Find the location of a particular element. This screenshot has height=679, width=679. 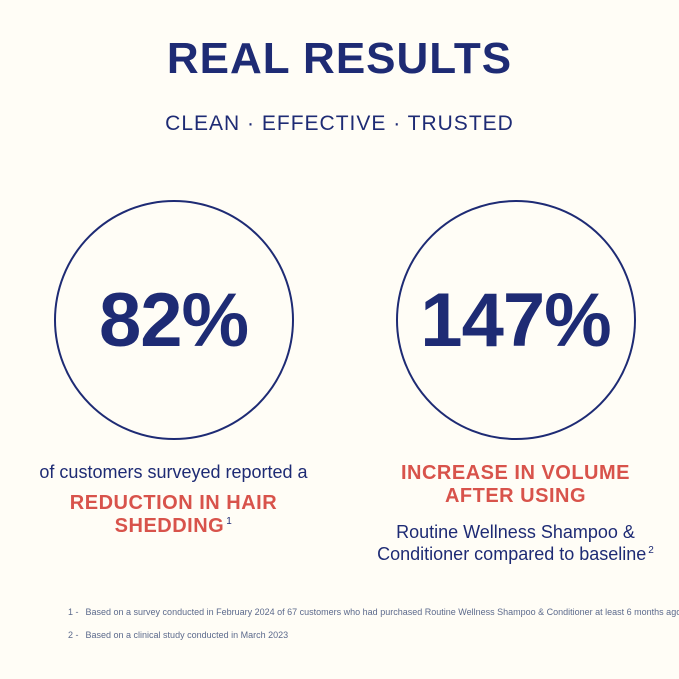

stat-value-shedding: 82% is located at coordinates (173, 320).